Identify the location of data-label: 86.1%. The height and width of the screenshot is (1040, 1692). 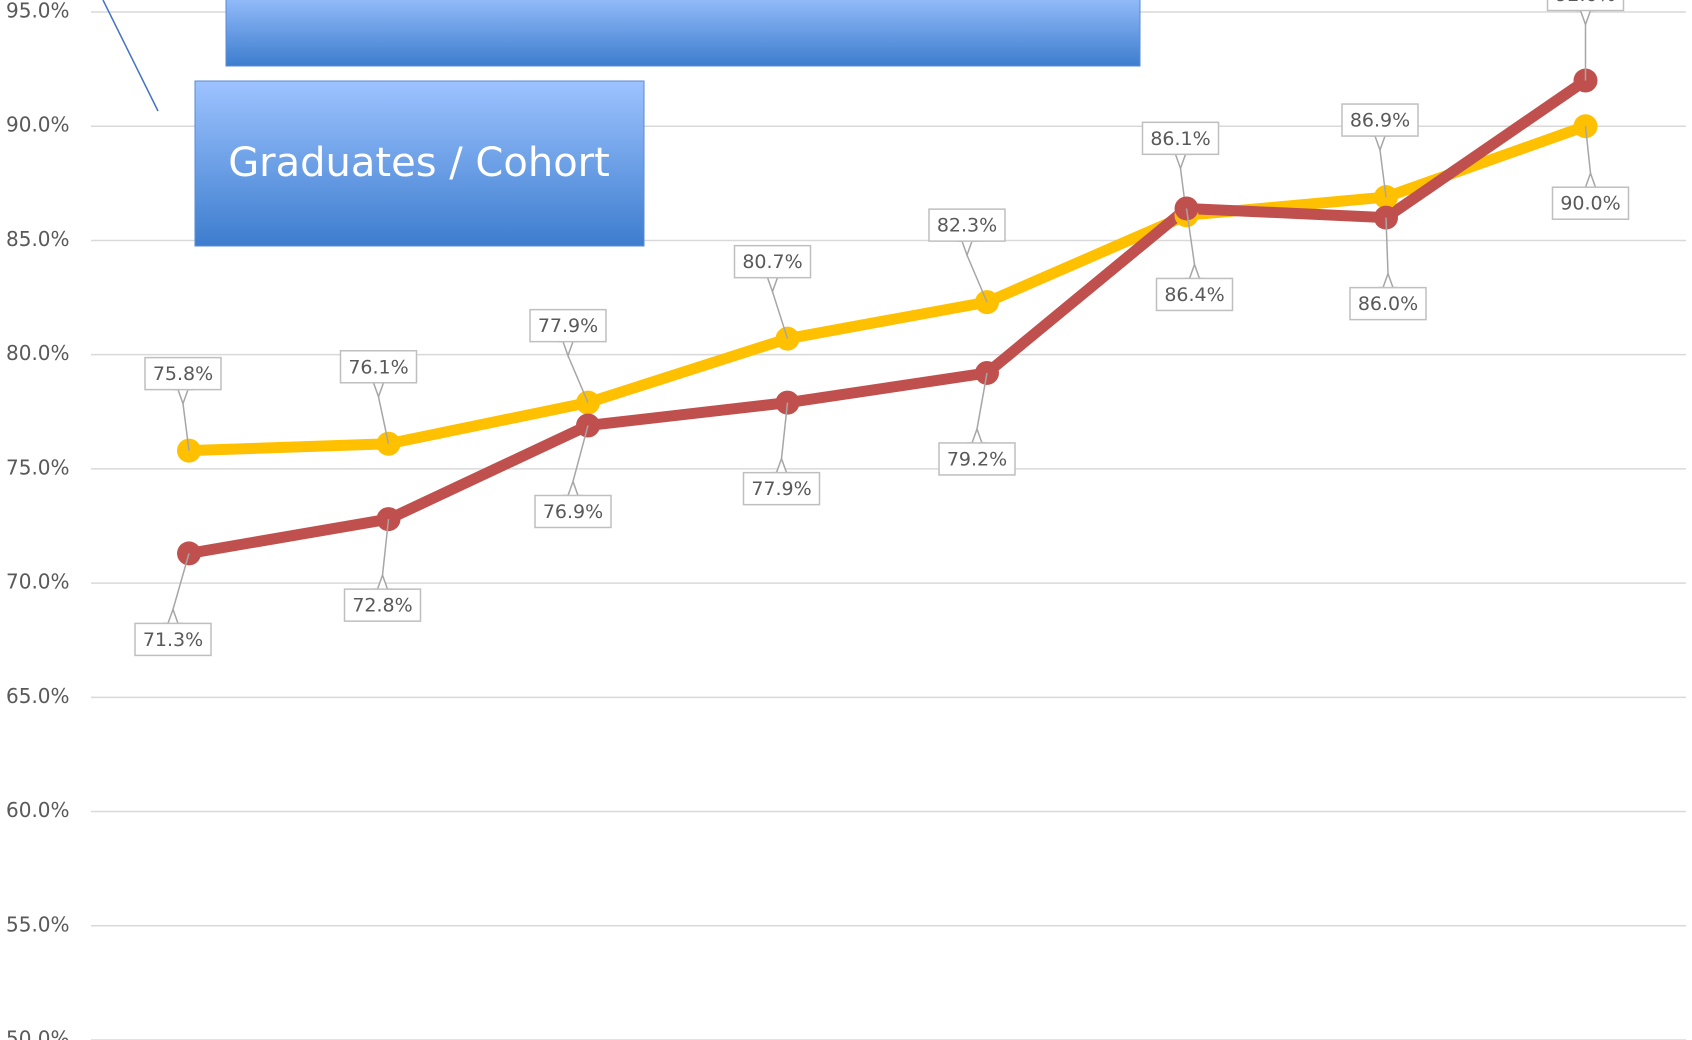
(1180, 139).